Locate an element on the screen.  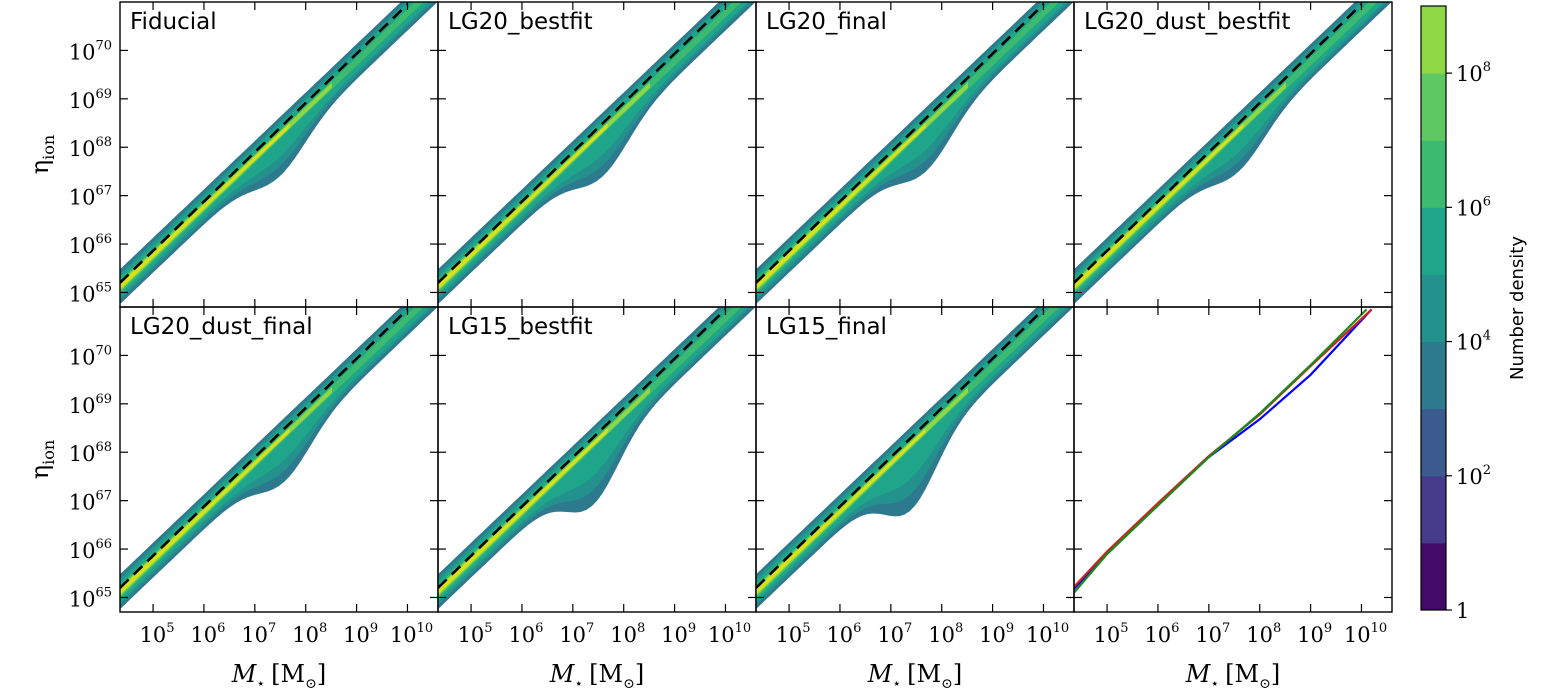
panel-title: LG20_bestfit is located at coordinates (520, 22).